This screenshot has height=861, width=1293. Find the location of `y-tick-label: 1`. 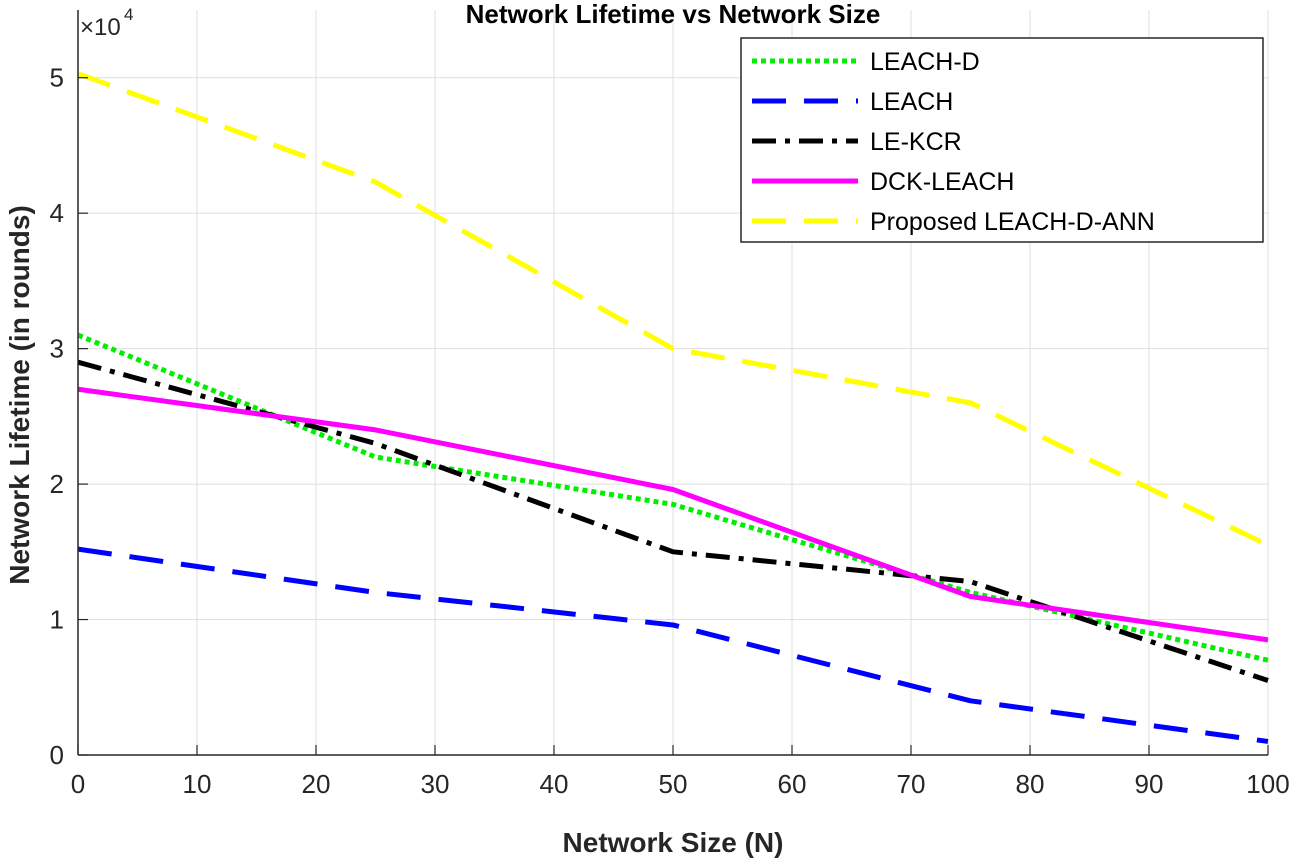

y-tick-label: 1 is located at coordinates (57, 620).